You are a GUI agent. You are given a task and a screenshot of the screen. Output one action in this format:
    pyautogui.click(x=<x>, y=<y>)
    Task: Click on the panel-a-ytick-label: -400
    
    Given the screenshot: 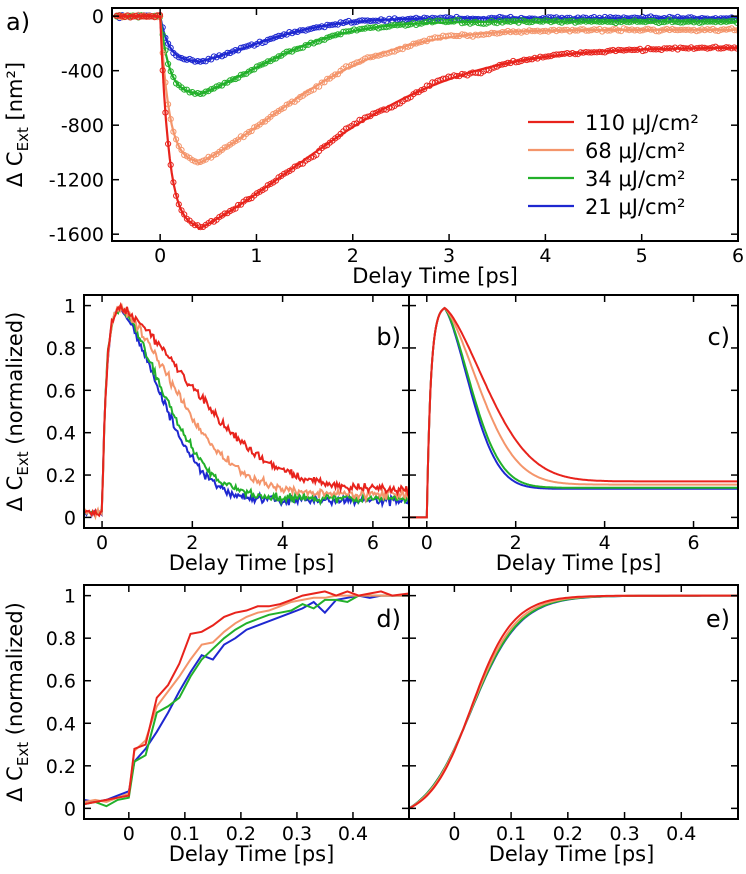 What is the action you would take?
    pyautogui.click(x=82, y=72)
    